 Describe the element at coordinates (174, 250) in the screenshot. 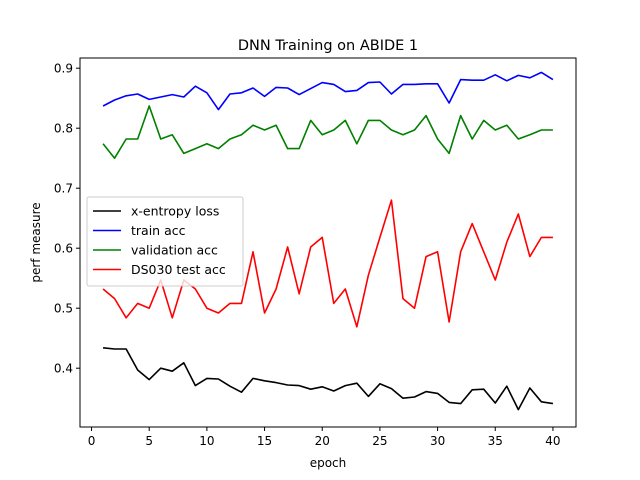

I see `legend-label-validation-acc: validation acc` at that location.